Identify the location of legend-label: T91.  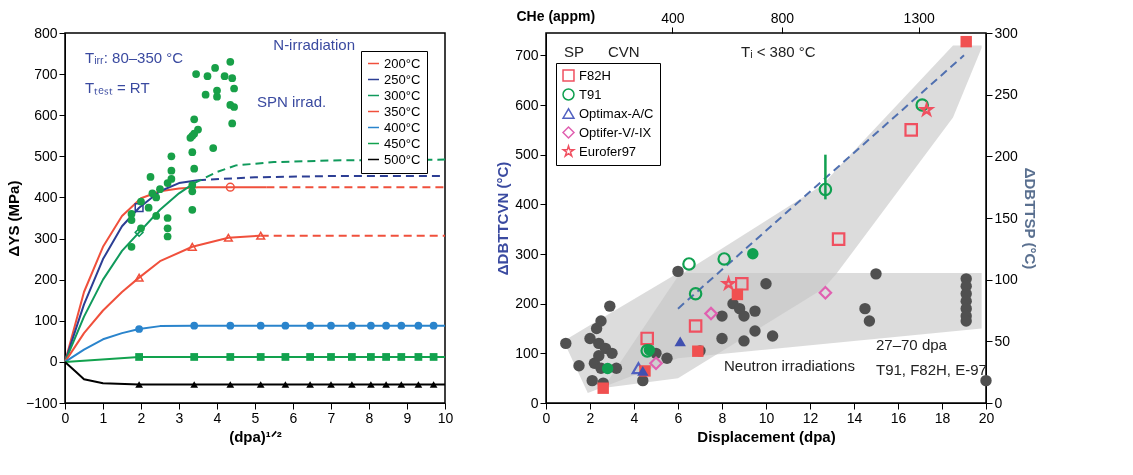
(590, 94).